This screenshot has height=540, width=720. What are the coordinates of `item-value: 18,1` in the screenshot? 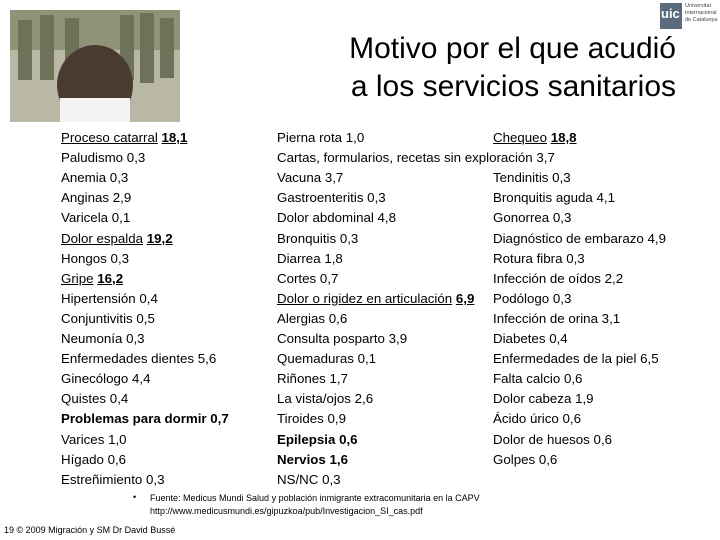 It's located at (174, 137).